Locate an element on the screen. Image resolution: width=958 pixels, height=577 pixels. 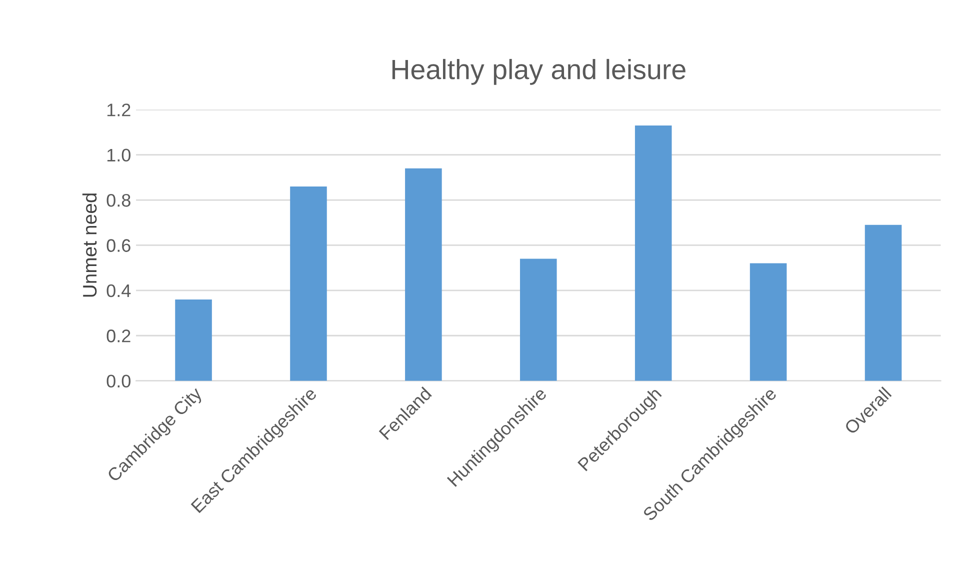
y-tick-label: 0.4 is located at coordinates (118, 291).